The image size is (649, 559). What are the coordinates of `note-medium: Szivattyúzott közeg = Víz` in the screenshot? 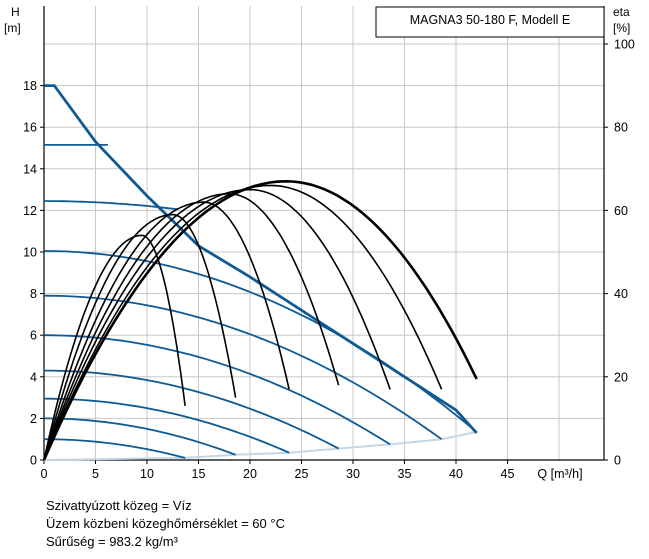 It's located at (119, 505).